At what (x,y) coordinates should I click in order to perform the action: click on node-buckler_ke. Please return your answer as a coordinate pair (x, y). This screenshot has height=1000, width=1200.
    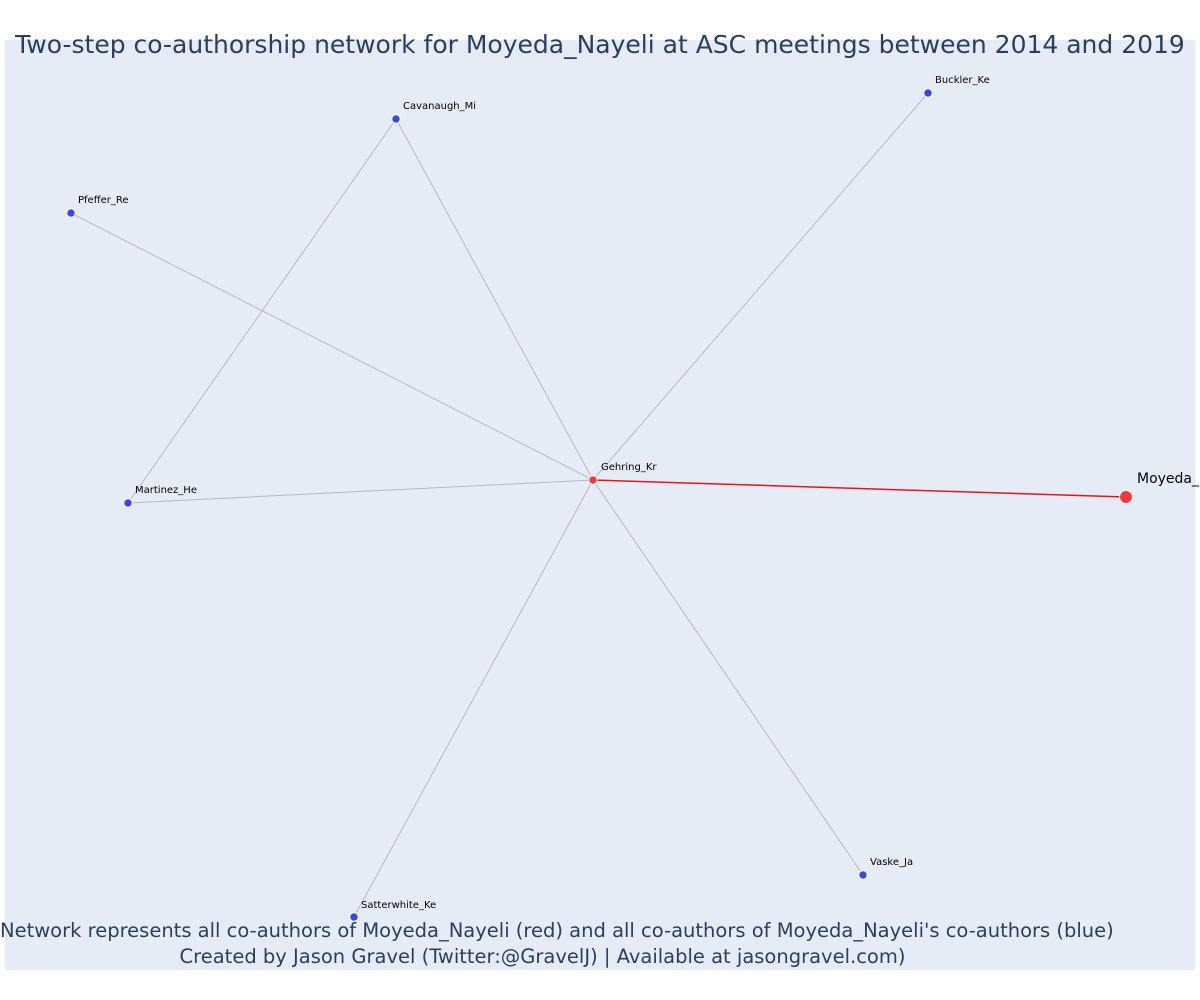
    Looking at the image, I should click on (928, 93).